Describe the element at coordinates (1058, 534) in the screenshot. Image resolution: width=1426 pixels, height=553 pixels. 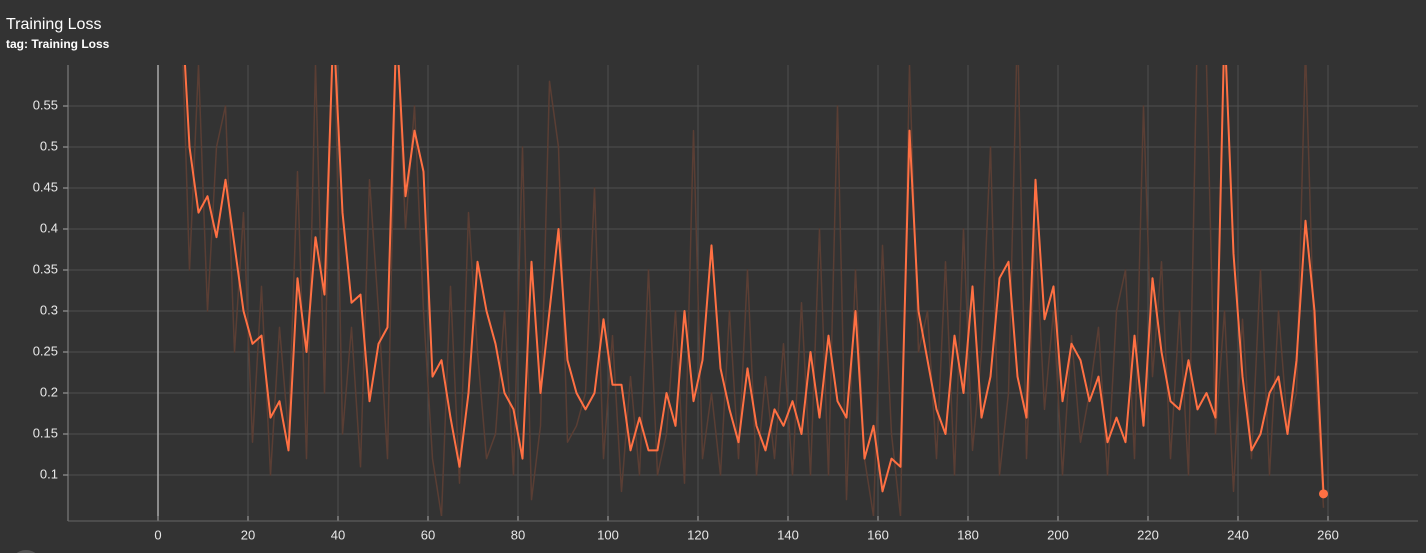
I see `x-tick-label: 200` at that location.